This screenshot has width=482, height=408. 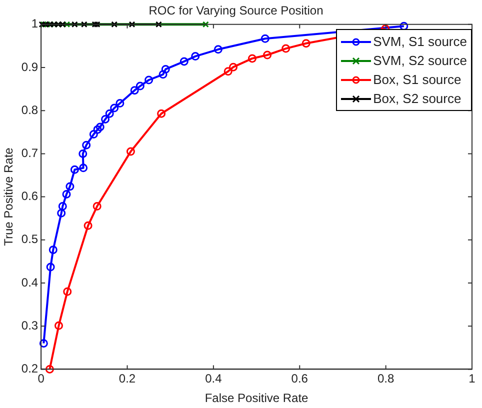 I want to click on legend-label: SVM, S1 source, so click(x=420, y=42).